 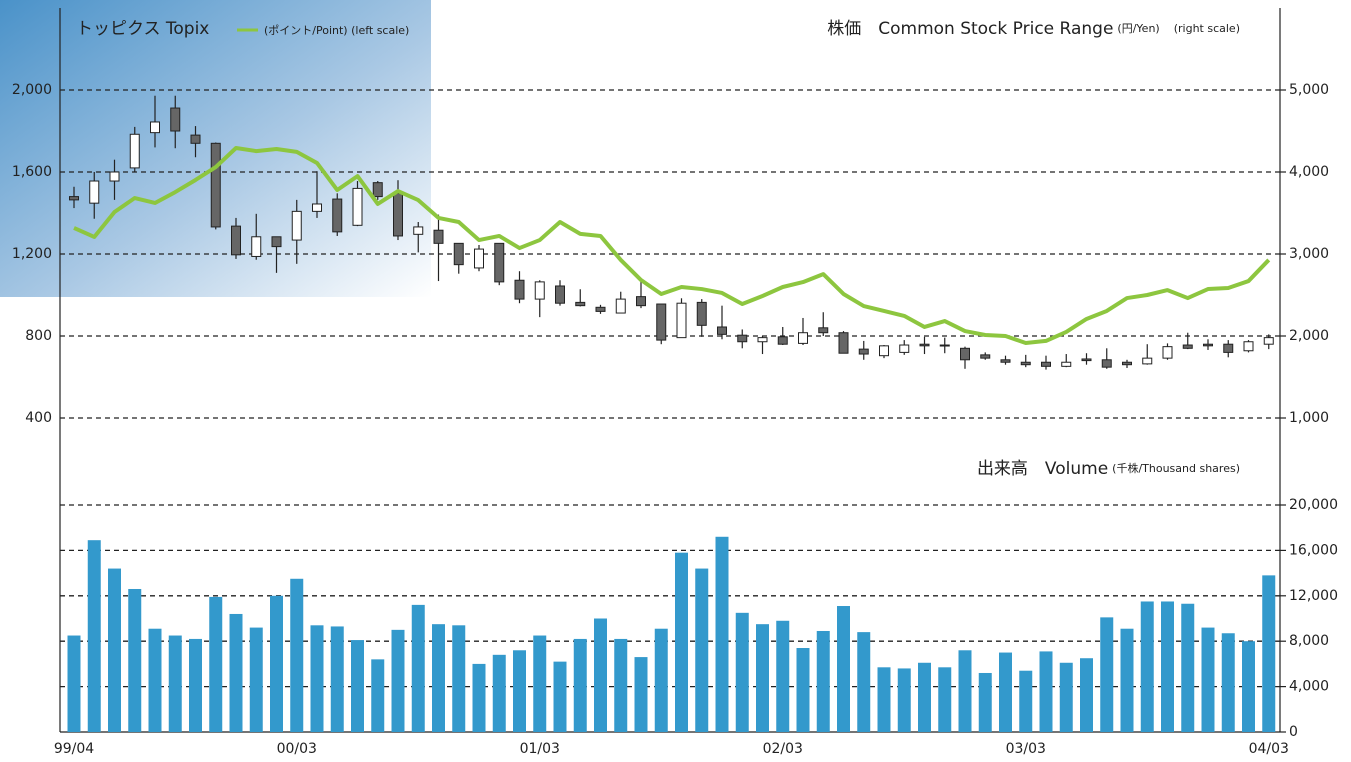 What do you see at coordinates (1313, 550) in the screenshot?
I see `y-tick-label: 16,000` at bounding box center [1313, 550].